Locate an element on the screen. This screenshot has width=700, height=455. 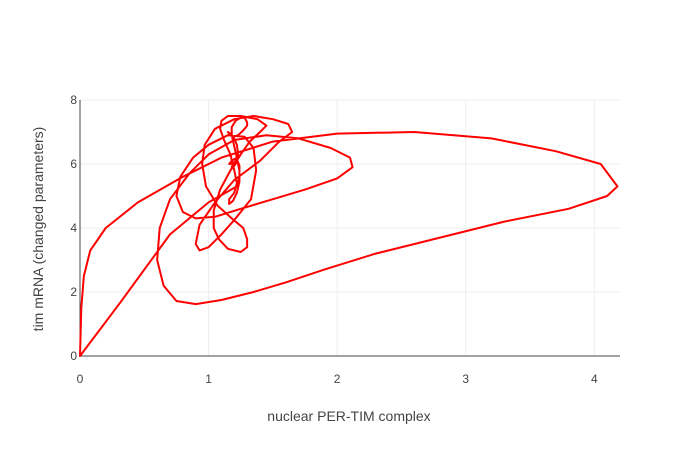
y-tick-label: 2 is located at coordinates (73, 292).